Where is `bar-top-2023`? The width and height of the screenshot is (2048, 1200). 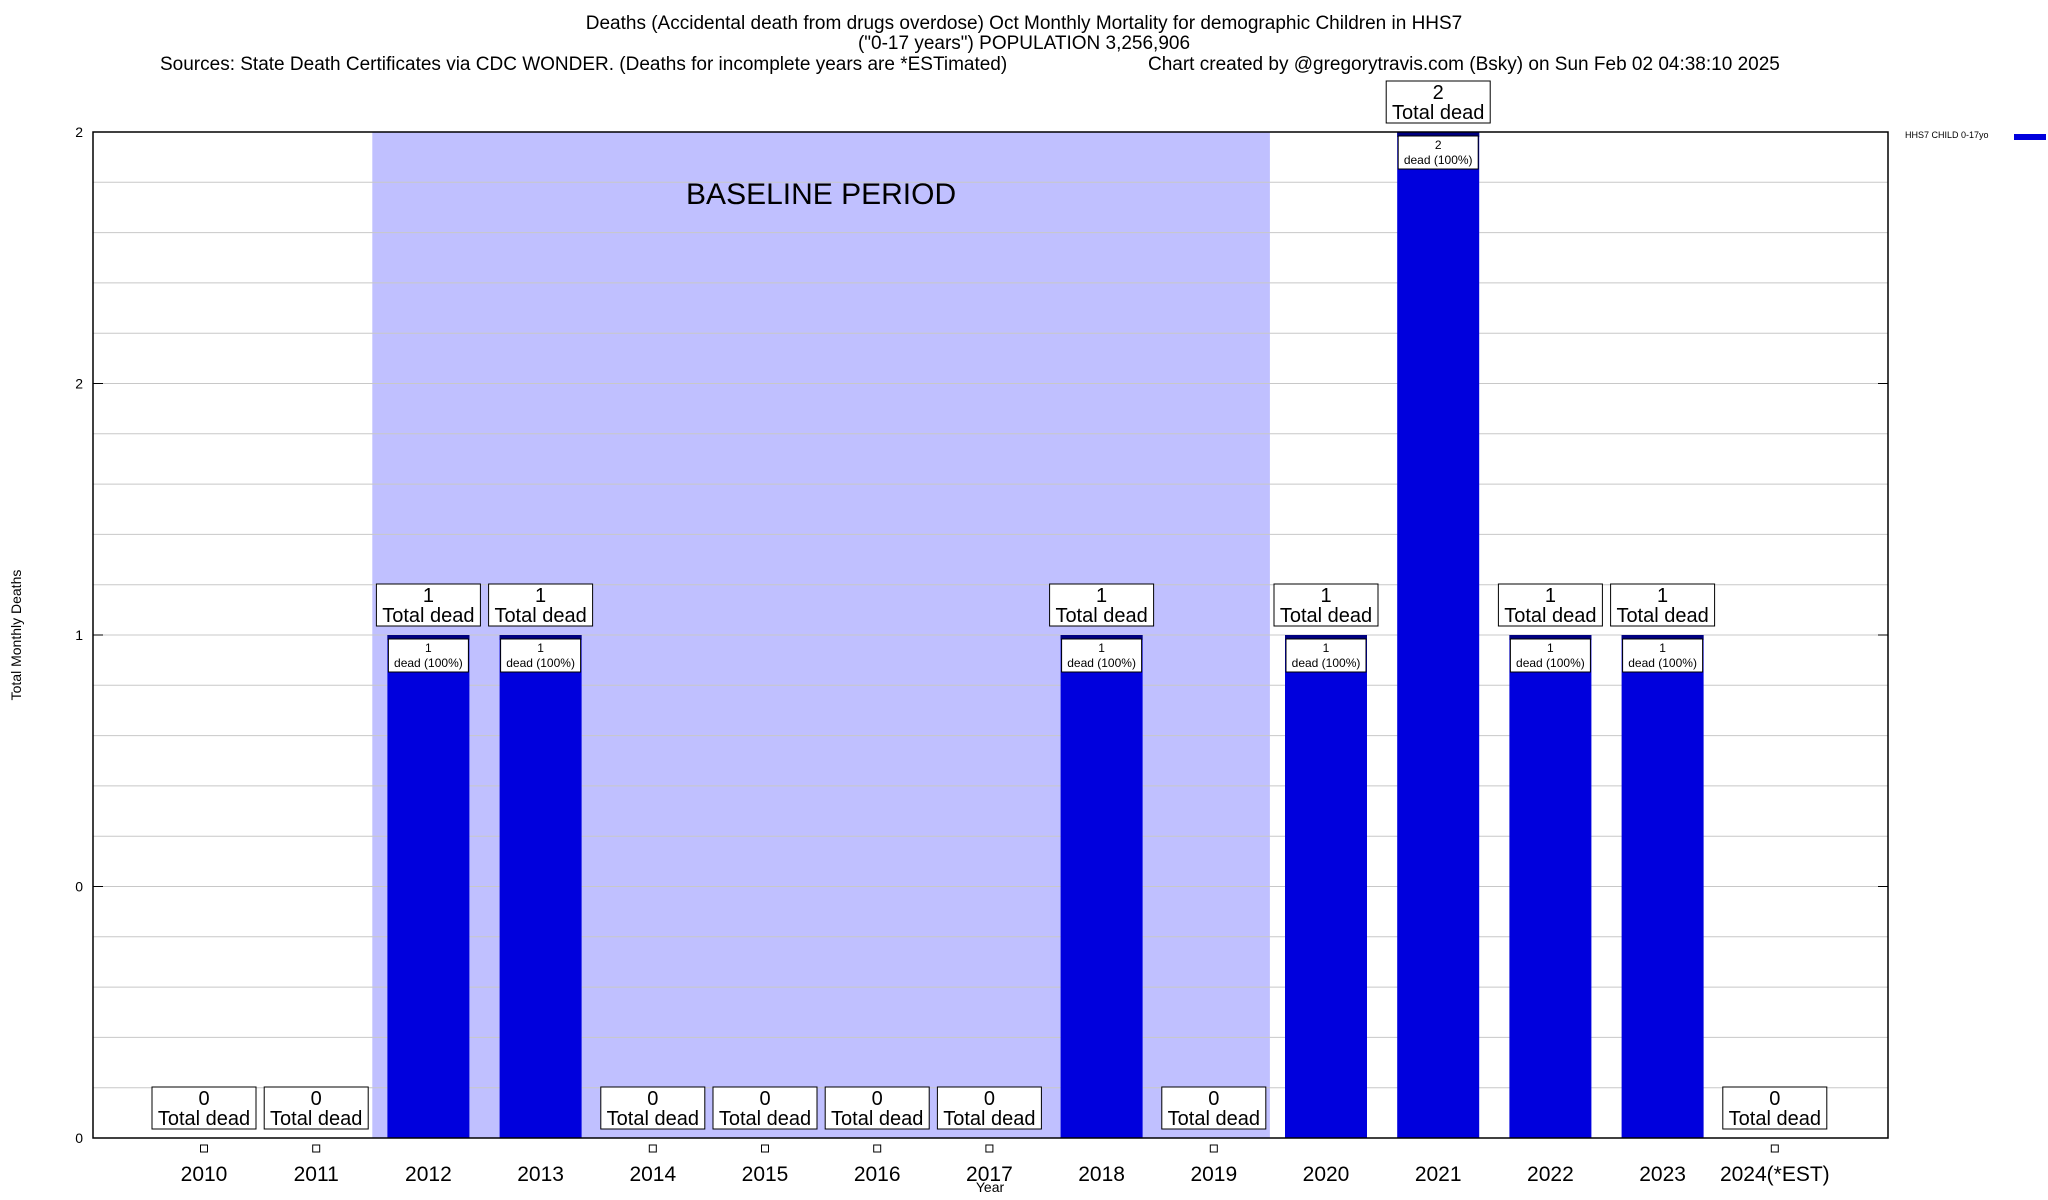
bar-top-2023 is located at coordinates (1662, 637).